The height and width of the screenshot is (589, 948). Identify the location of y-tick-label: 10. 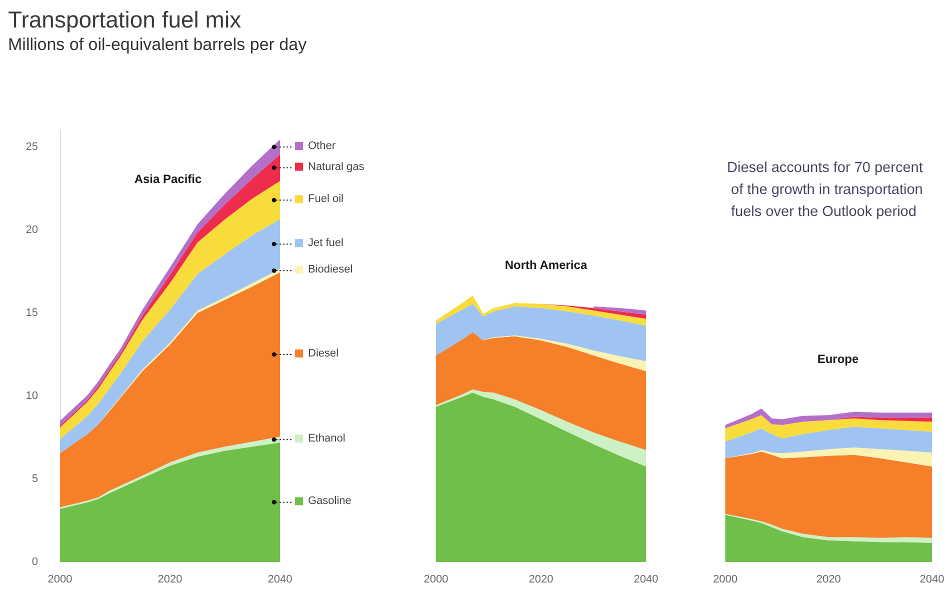
(32, 396).